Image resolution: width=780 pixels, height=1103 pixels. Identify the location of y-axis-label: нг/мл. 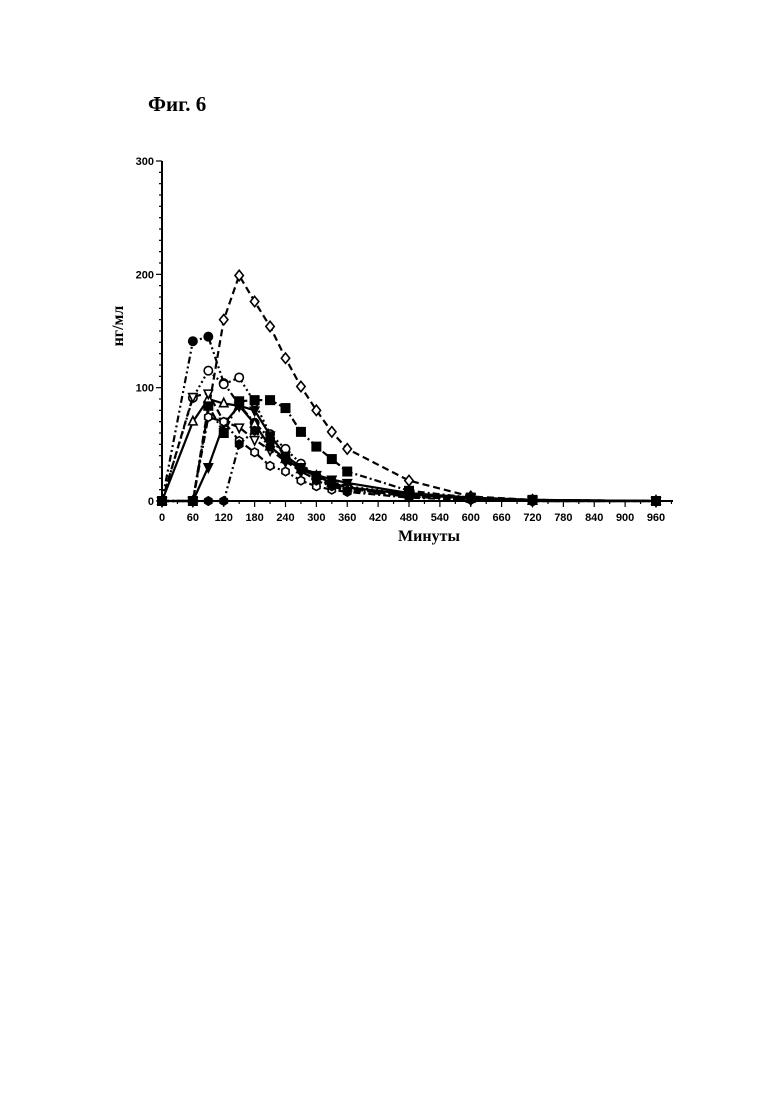
(118, 326).